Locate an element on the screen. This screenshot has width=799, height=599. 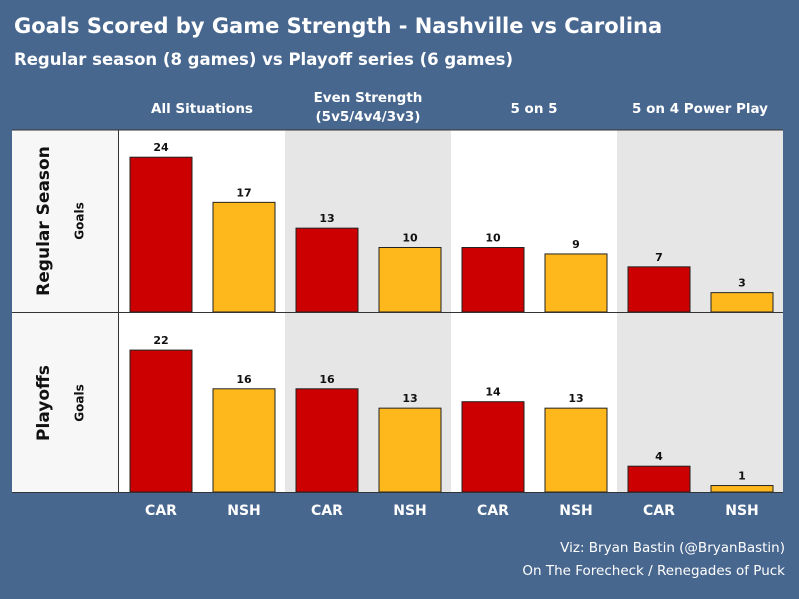
data-label: 22 is located at coordinates (160, 340).